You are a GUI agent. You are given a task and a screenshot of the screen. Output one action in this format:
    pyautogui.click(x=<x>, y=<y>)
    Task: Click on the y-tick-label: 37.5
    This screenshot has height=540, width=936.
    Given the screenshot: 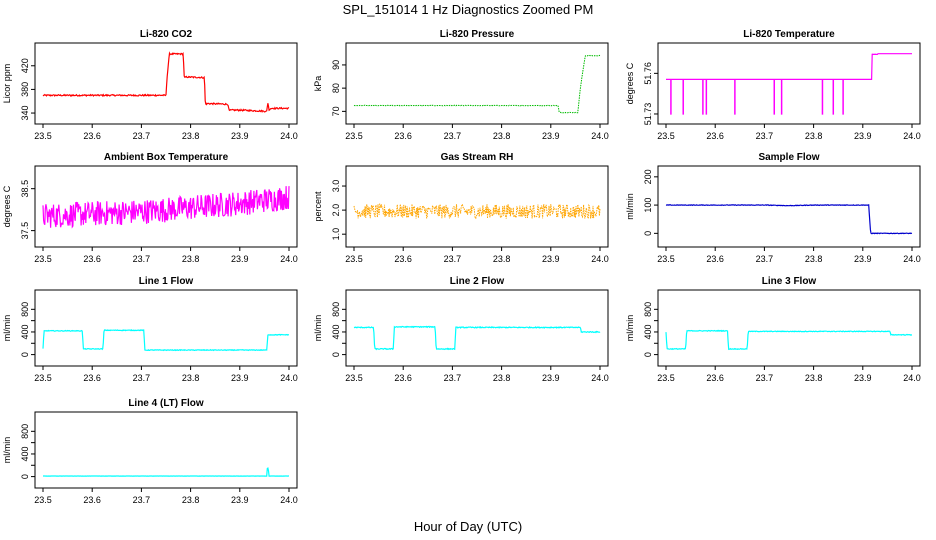 What is the action you would take?
    pyautogui.click(x=25, y=231)
    